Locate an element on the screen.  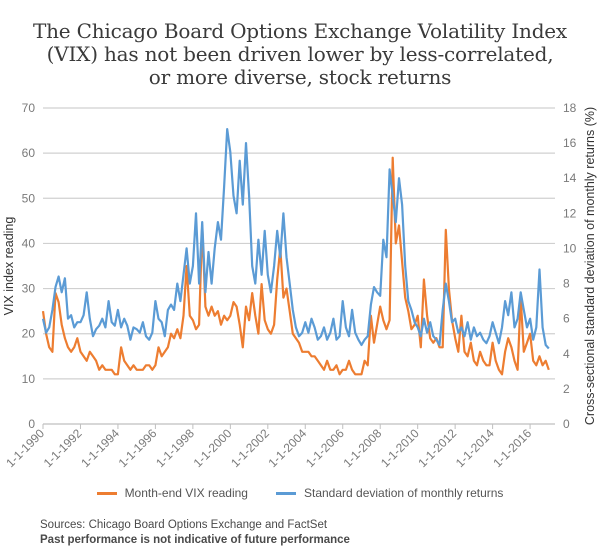
y-tick-label-left: 60 is located at coordinates (29, 153).